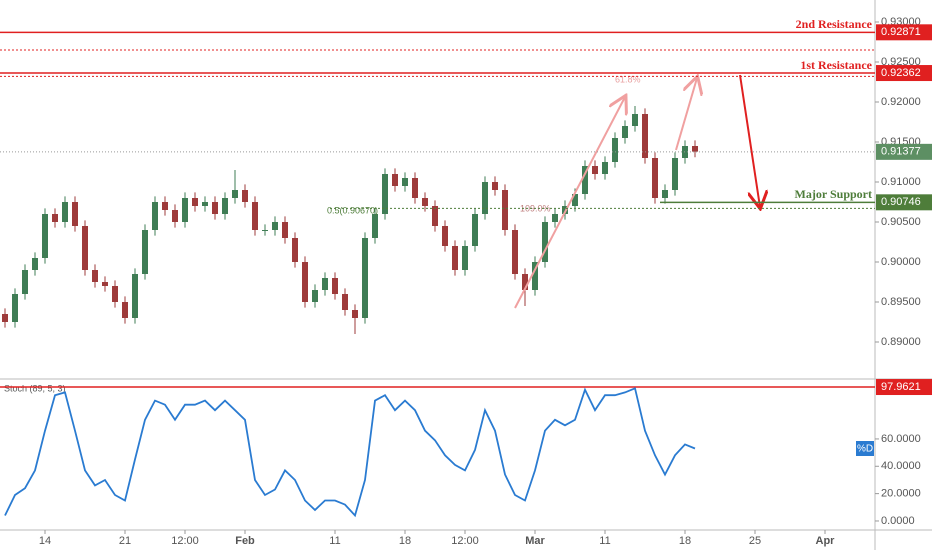  I want to click on legend-box, so click(865, 448).